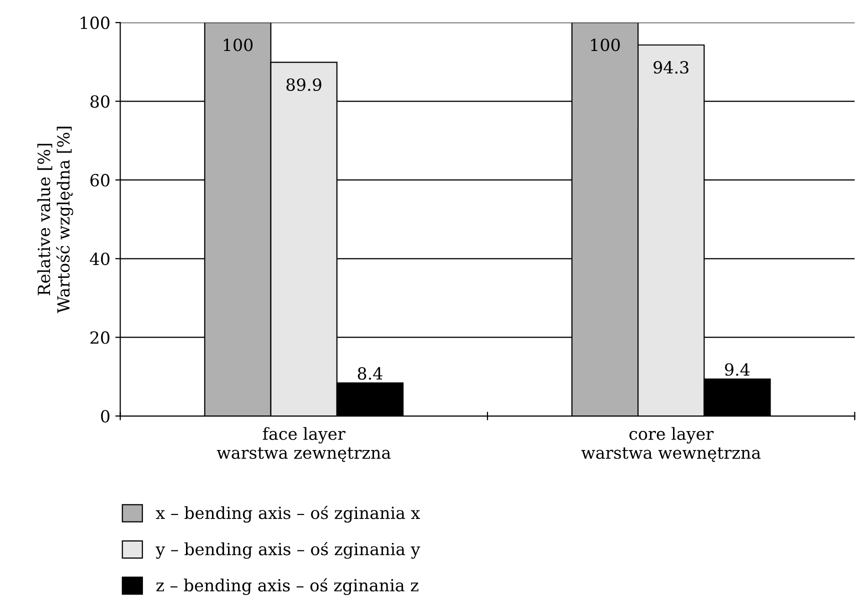  I want to click on y-tick-label: 100, so click(95, 23).